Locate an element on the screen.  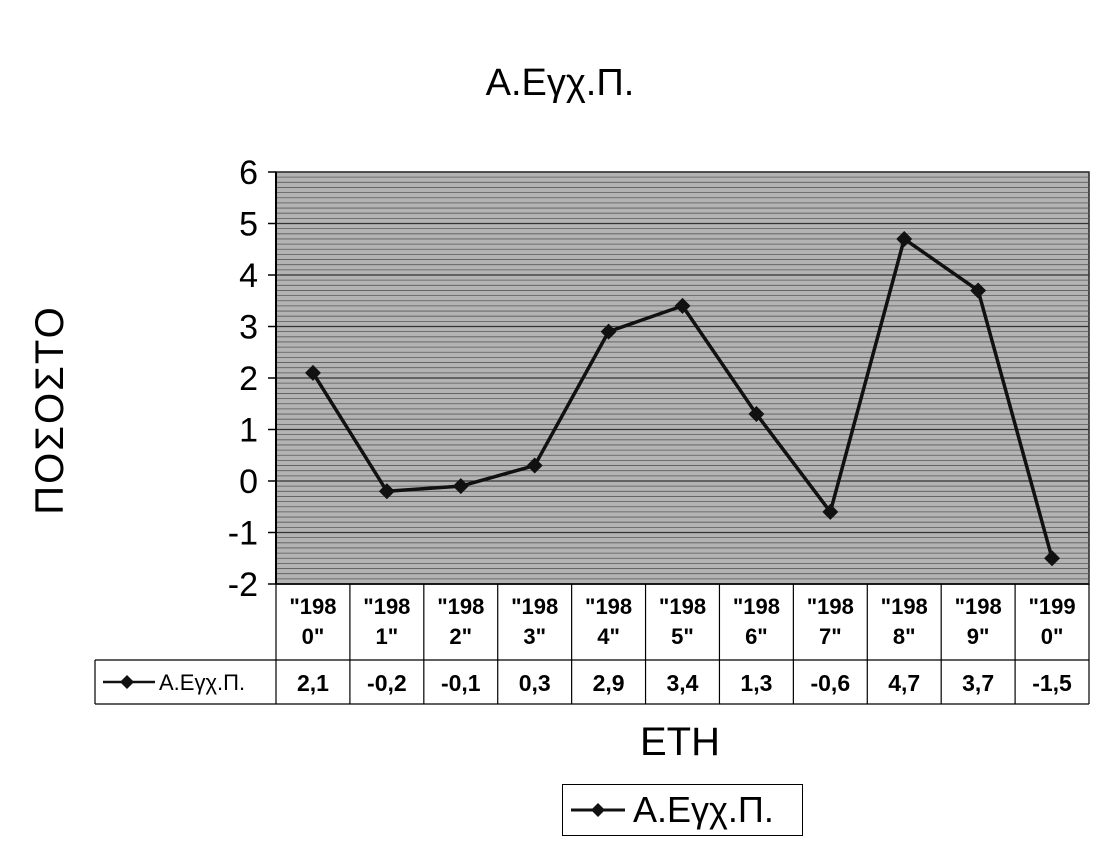
y-tick-label: 5 is located at coordinates (248, 225).